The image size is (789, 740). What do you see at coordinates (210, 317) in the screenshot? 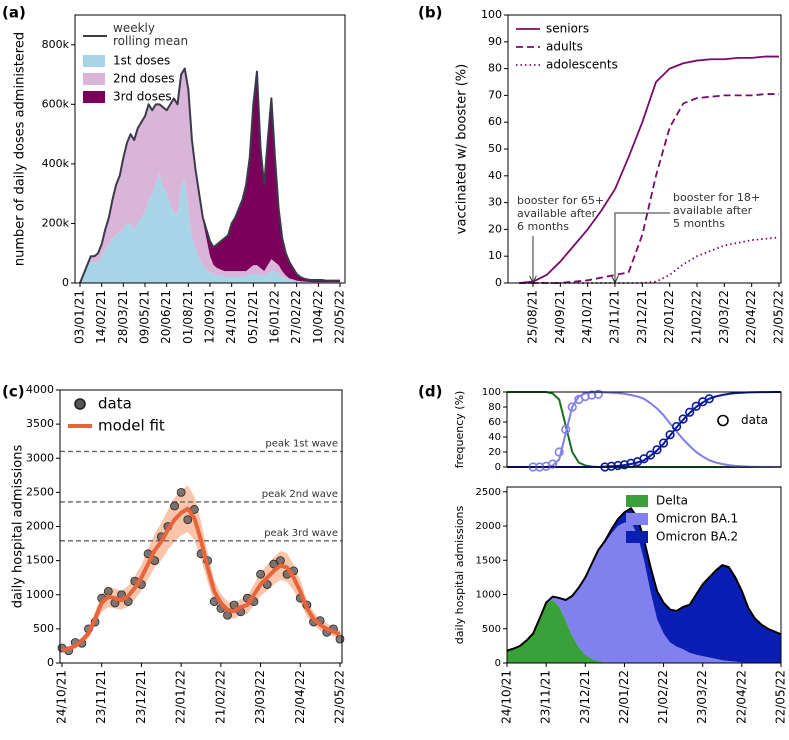
I see `x-tick-label: 12/09/21` at bounding box center [210, 317].